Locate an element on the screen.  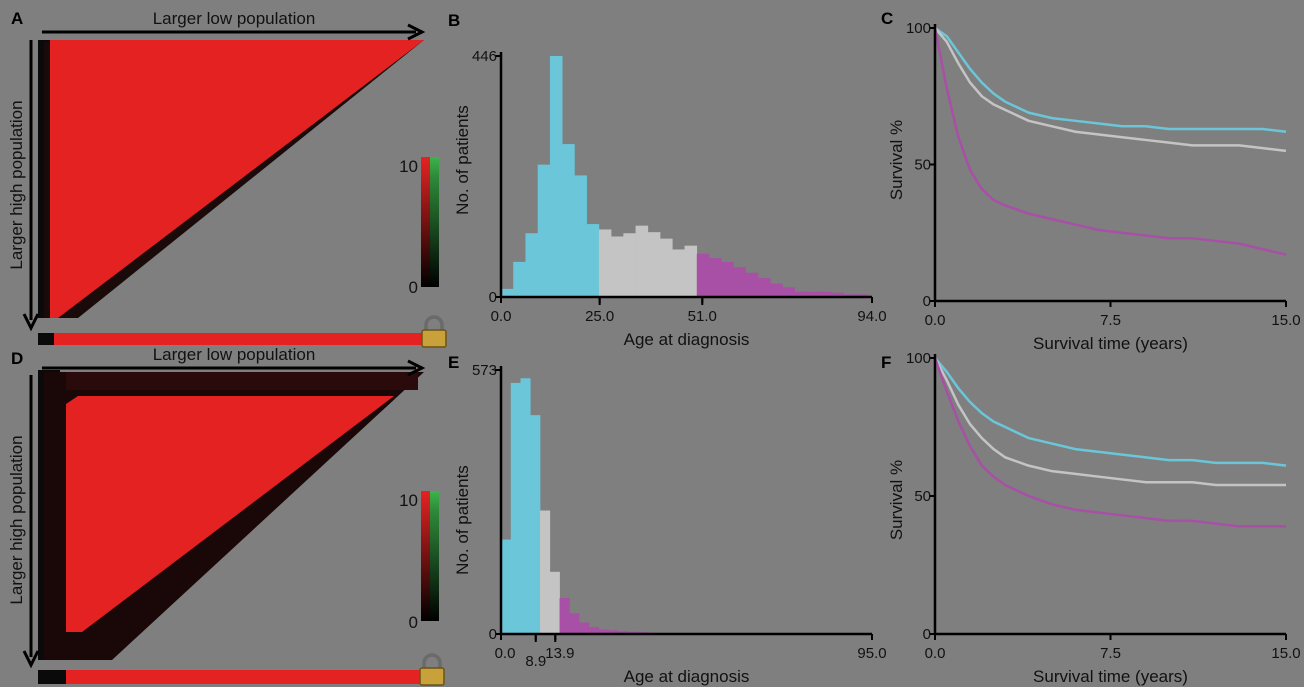
padlock-icon-d is located at coordinates (432, 669).